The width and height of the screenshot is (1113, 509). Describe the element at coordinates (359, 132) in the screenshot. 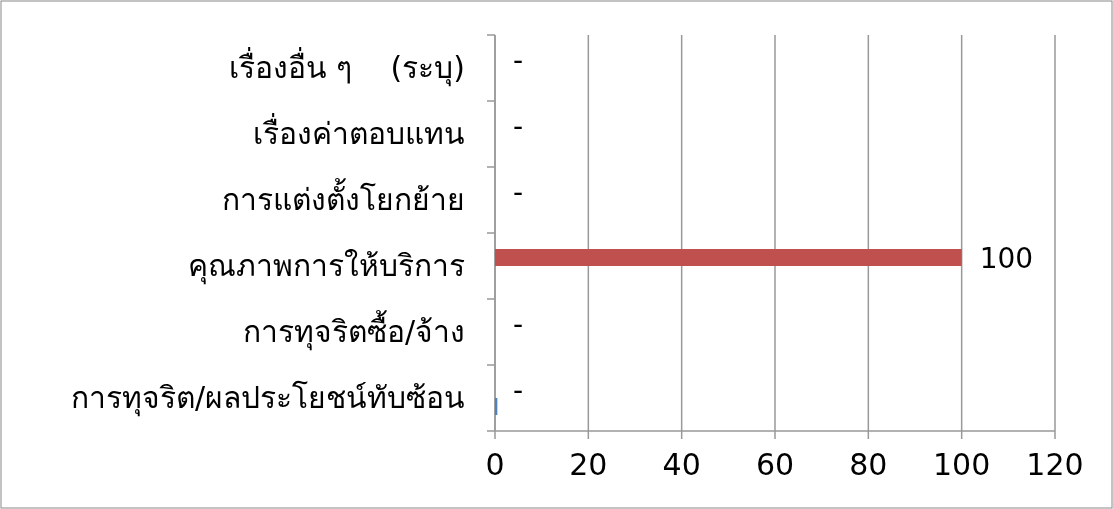

I see `y-tick-label: เรื่องค่าตอบแทน` at that location.